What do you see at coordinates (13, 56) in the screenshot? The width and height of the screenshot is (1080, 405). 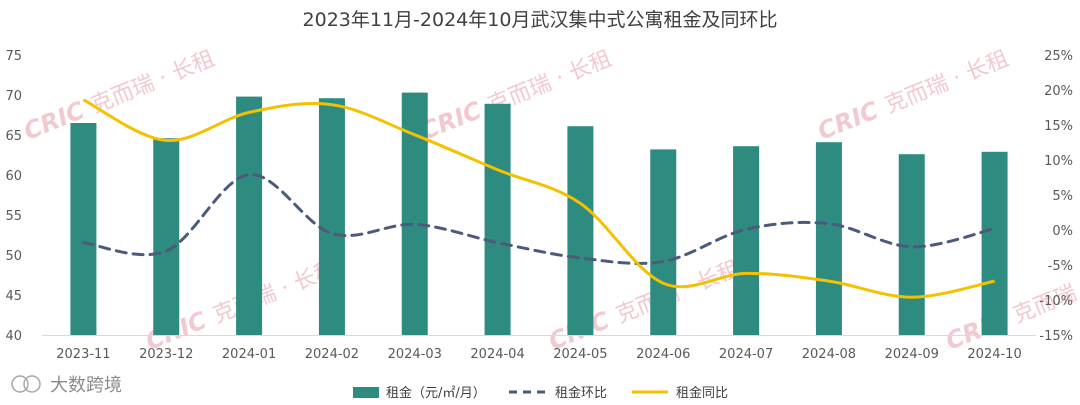 I see `left-tick: 75` at bounding box center [13, 56].